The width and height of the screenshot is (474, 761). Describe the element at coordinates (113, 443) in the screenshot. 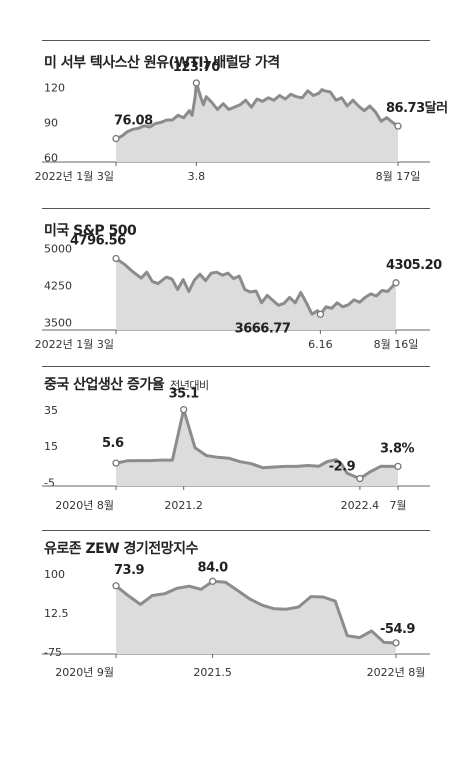

I see `data-label: 5.6` at that location.